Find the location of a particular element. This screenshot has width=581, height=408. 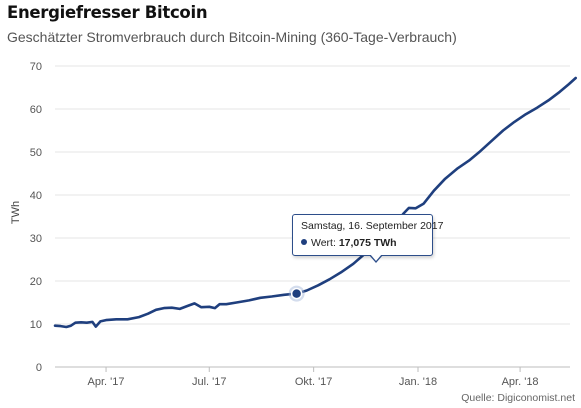

y-tick-label: 20 is located at coordinates (36, 282).